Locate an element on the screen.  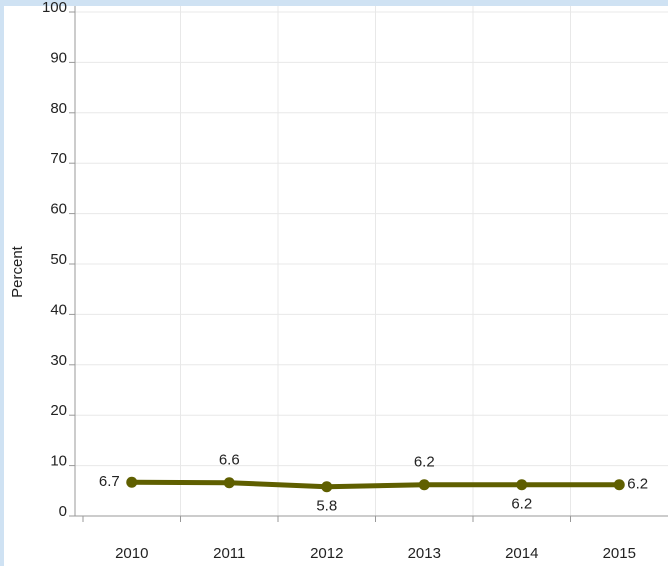
x-tick-label: 2013 is located at coordinates (424, 553).